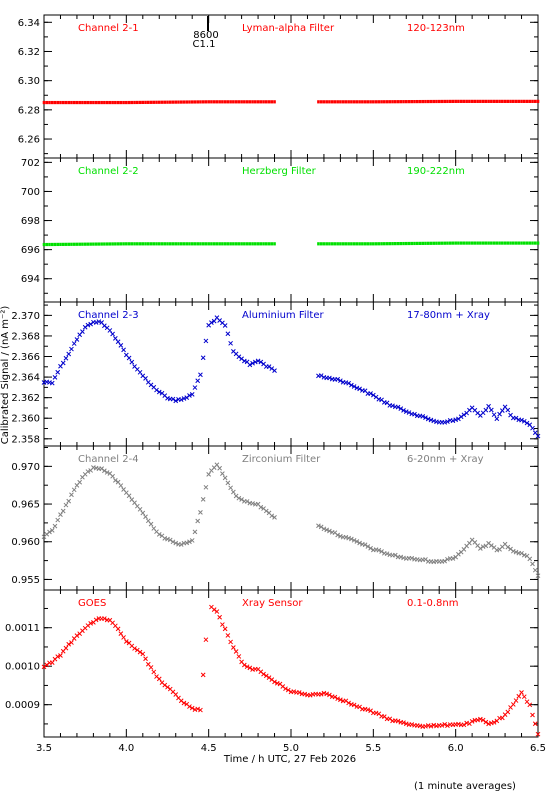 This screenshot has height=800, width=550. Describe the element at coordinates (92, 603) in the screenshot. I see `panel-5-label-1: GOES` at that location.